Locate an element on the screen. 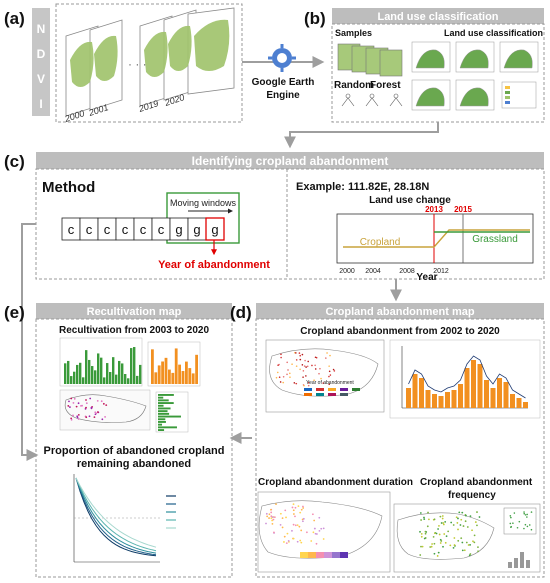 The height and width of the screenshot is (583, 550). recultivation-histogram is located at coordinates (103, 365).